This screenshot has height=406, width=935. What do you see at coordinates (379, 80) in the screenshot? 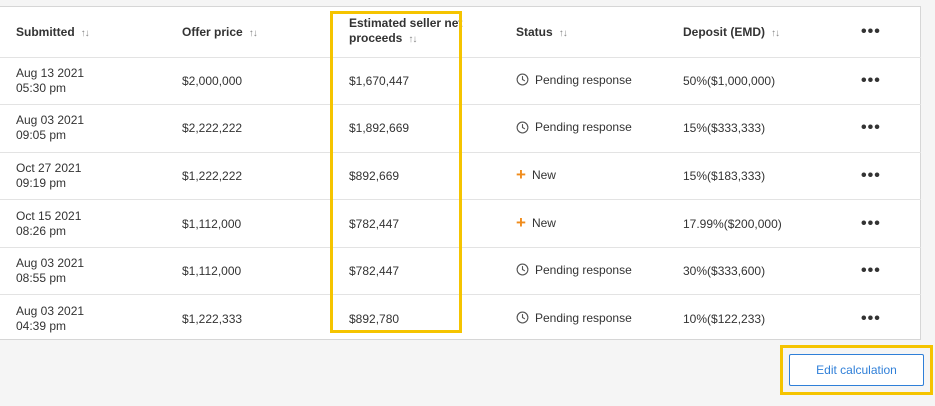
I see `cell-estimated-net: $1,670,447` at bounding box center [379, 80].